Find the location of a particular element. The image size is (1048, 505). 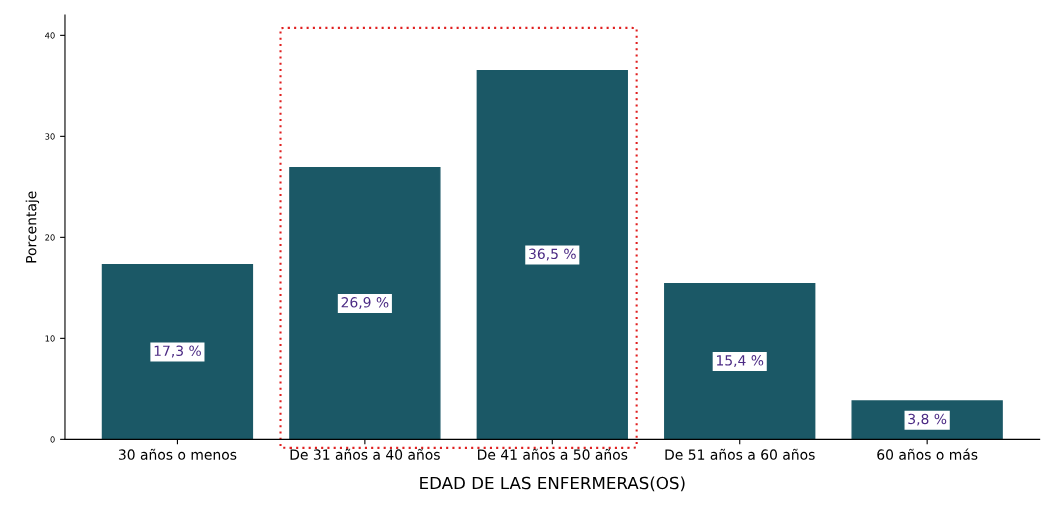

y-tick-label: 10 is located at coordinates (50, 338).